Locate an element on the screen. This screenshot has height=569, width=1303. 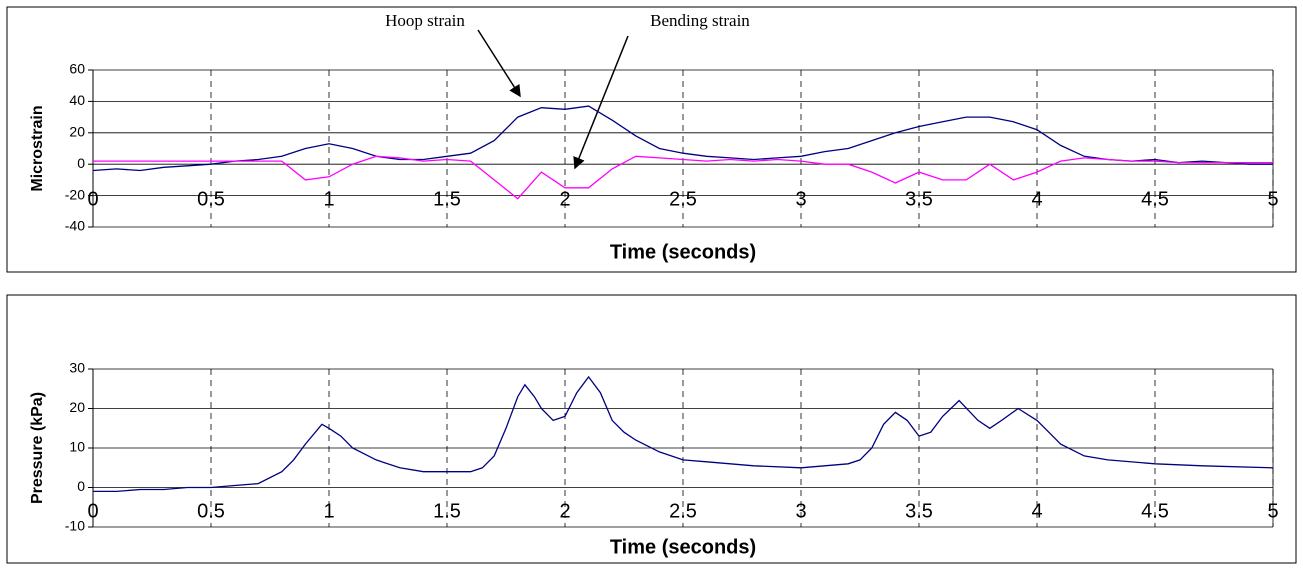
y-tick-label: 60 is located at coordinates (77, 69).